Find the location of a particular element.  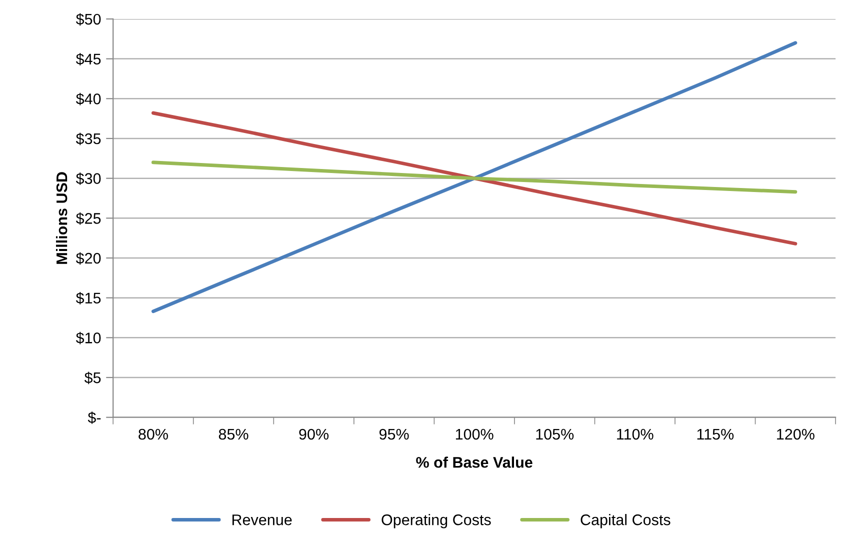

x-tick-label: 80% is located at coordinates (153, 434).